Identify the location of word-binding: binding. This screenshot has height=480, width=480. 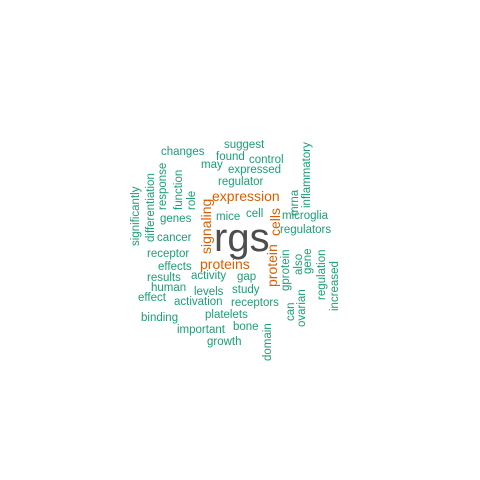
(160, 318).